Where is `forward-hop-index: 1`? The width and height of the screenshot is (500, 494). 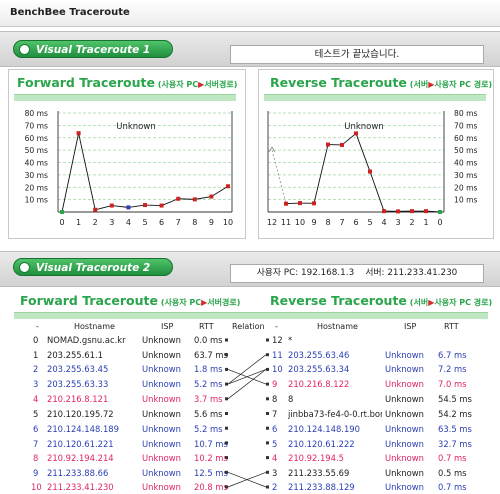 forward-hop-index: 1 is located at coordinates (36, 355).